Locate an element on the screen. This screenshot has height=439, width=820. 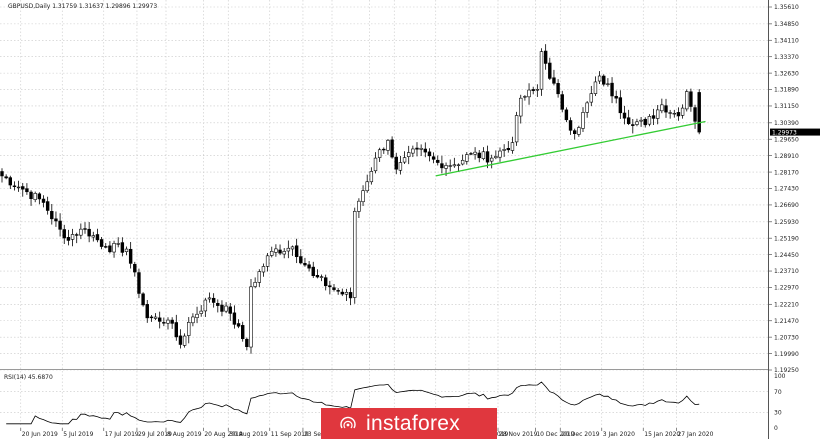
price-tick-label: 1.31150 is located at coordinates (786, 106).